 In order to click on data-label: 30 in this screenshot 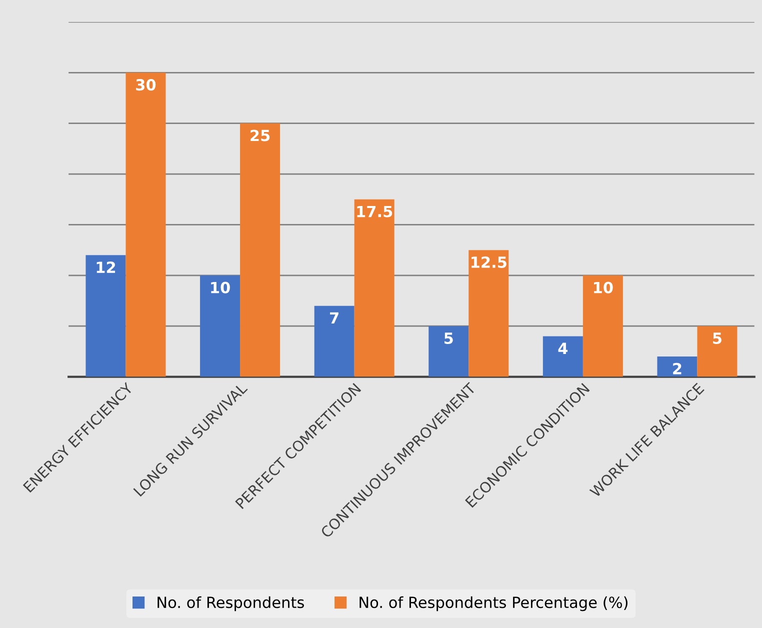, I will do `click(146, 85)`.